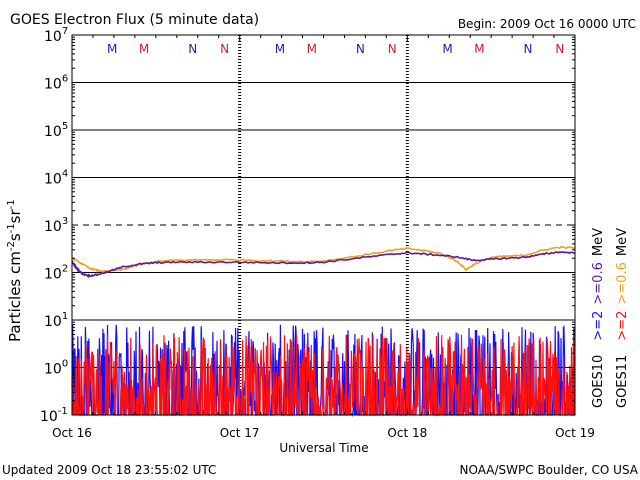 Image resolution: width=640 pixels, height=480 pixels. Describe the element at coordinates (15, 270) in the screenshot. I see `y-axis-label: Particles cm-2s-1sr-1` at that location.